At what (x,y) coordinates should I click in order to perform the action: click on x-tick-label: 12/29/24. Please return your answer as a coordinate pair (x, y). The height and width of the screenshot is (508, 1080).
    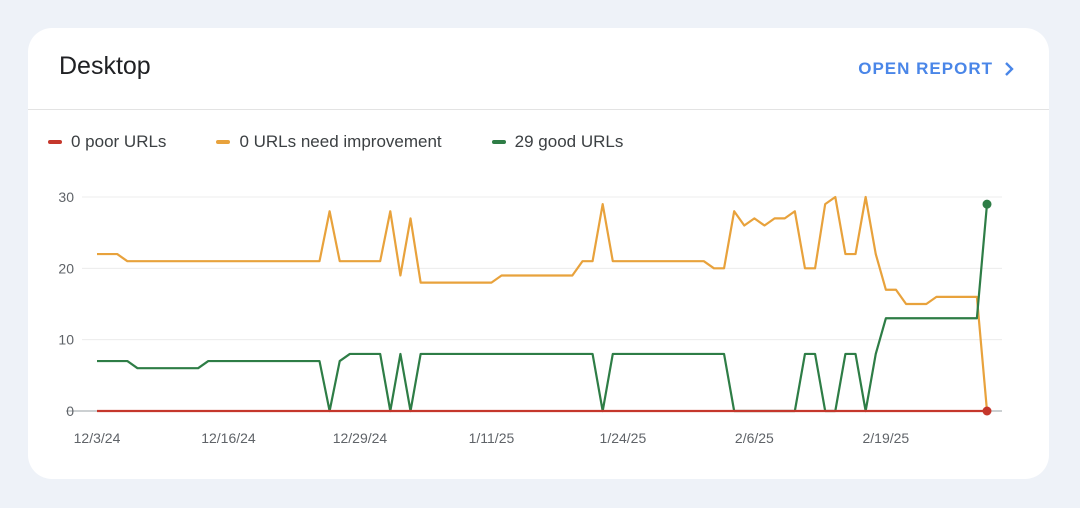
    Looking at the image, I should click on (360, 438).